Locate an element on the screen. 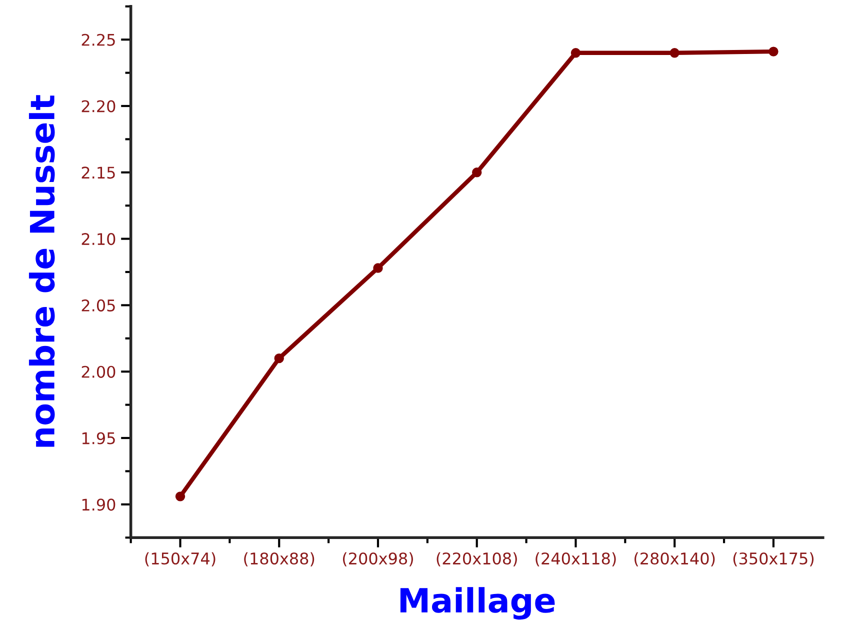  y-tick-label: 2.20 is located at coordinates (99, 106).